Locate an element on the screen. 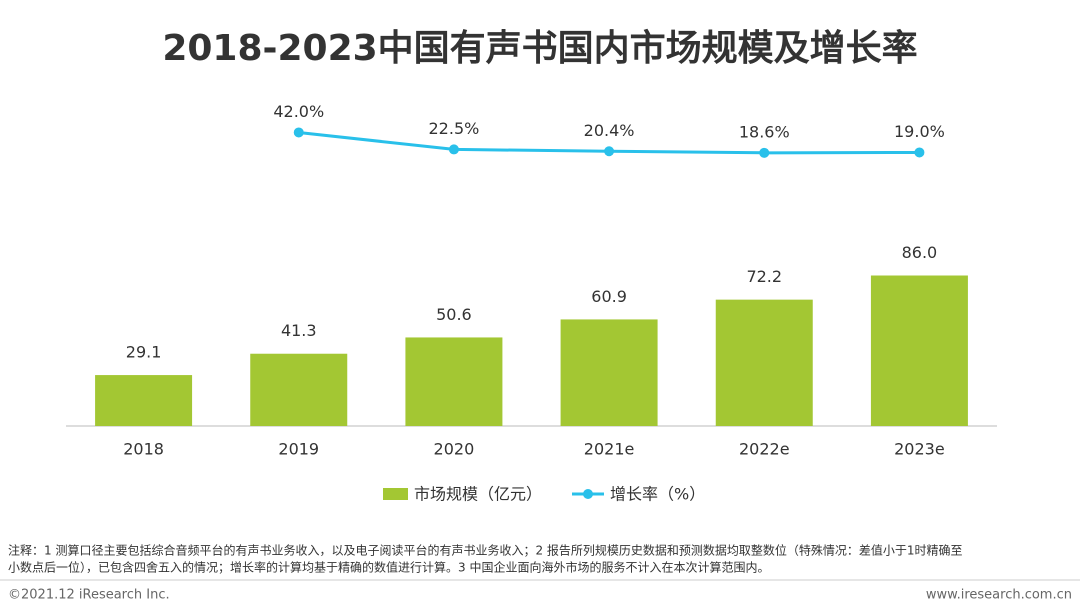 The height and width of the screenshot is (613, 1080). value-label: 18.6% is located at coordinates (764, 131).